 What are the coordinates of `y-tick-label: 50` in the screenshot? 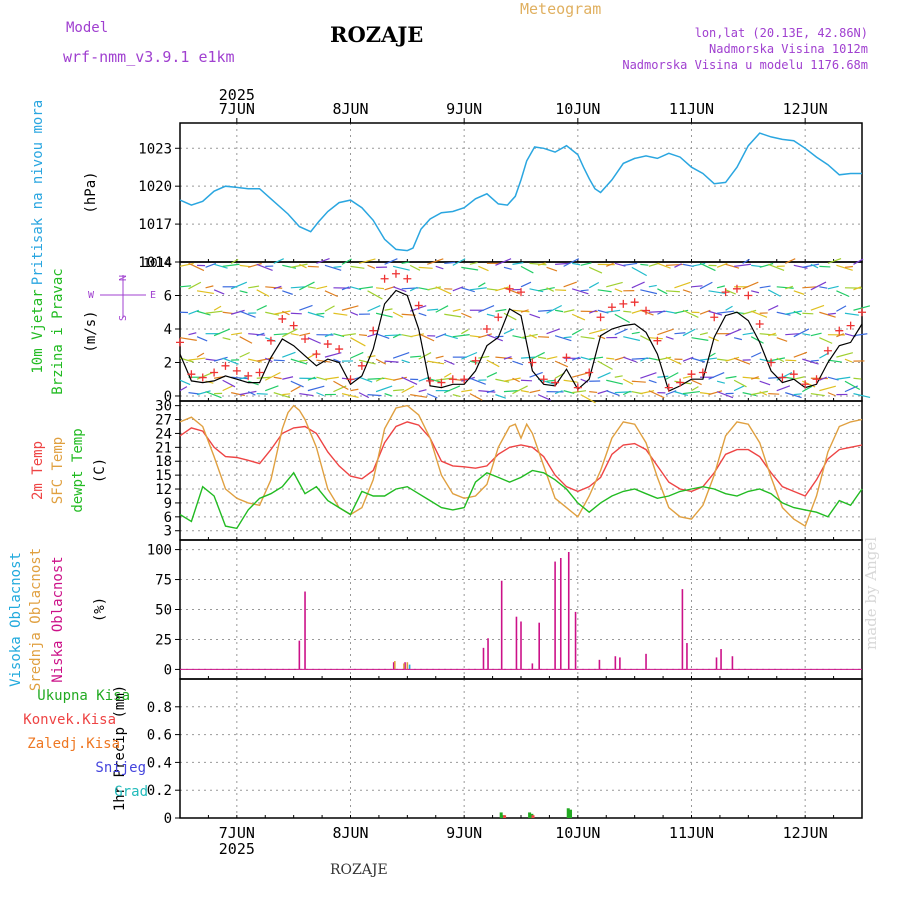 It's located at (163, 611).